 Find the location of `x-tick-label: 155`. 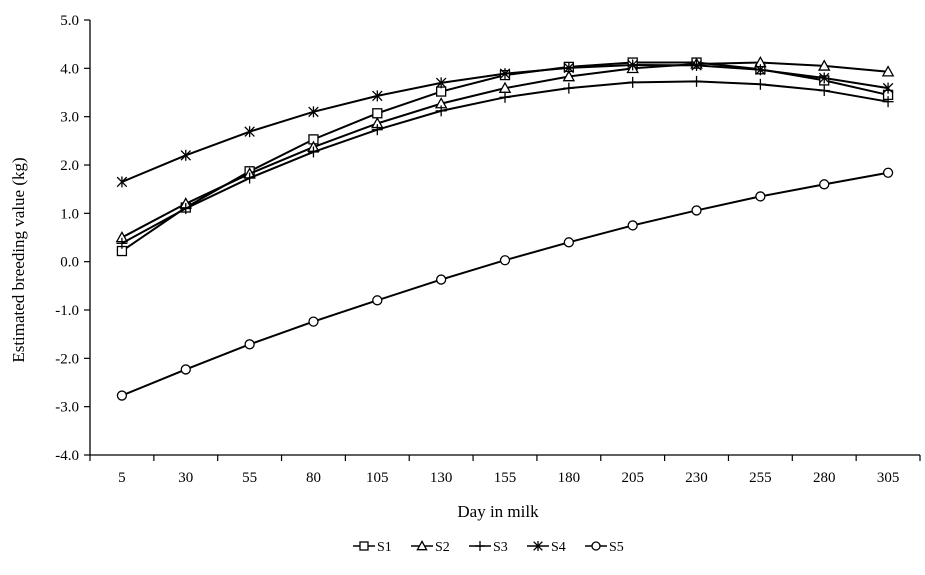

x-tick-label: 155 is located at coordinates (505, 478).